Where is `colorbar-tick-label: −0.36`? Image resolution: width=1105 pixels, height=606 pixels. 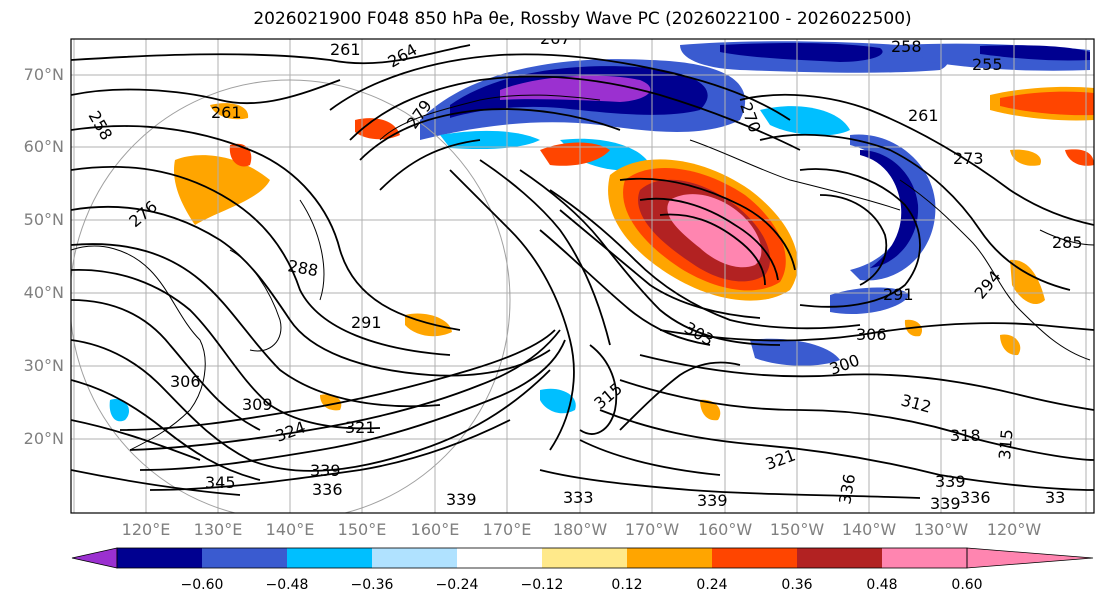
colorbar-tick-label: −0.36 is located at coordinates (372, 585).